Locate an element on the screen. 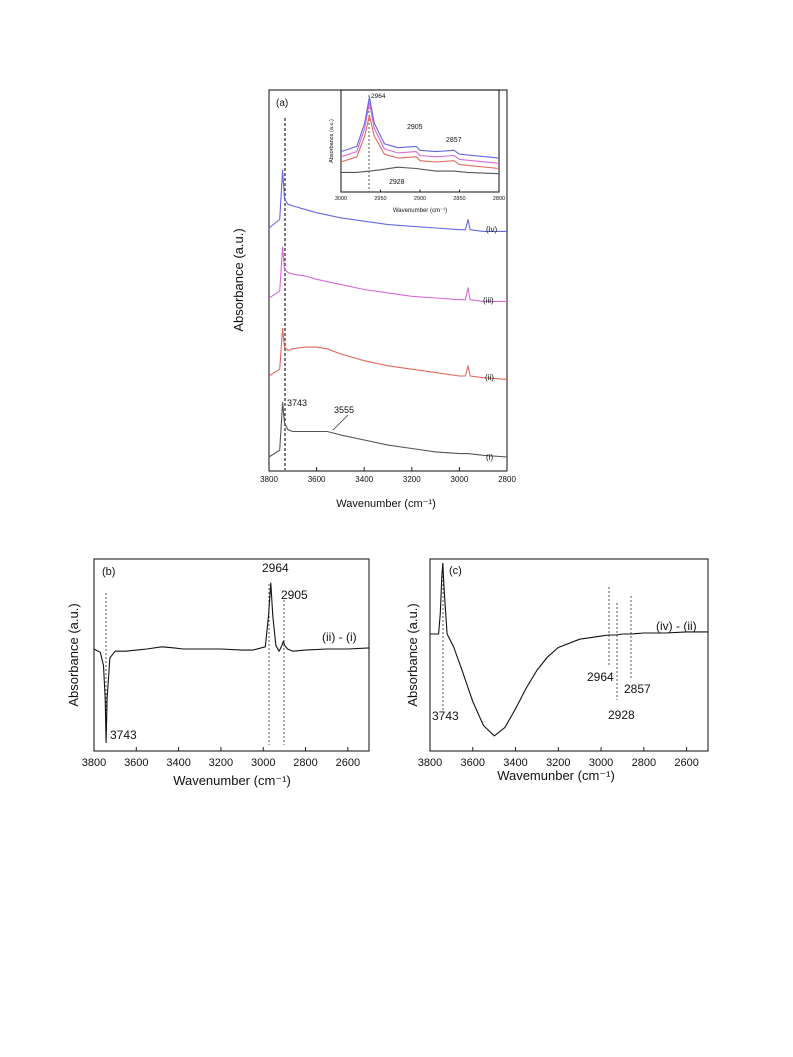 This screenshot has width=793, height=1057. inset-tick-label: 2800 is located at coordinates (499, 199).